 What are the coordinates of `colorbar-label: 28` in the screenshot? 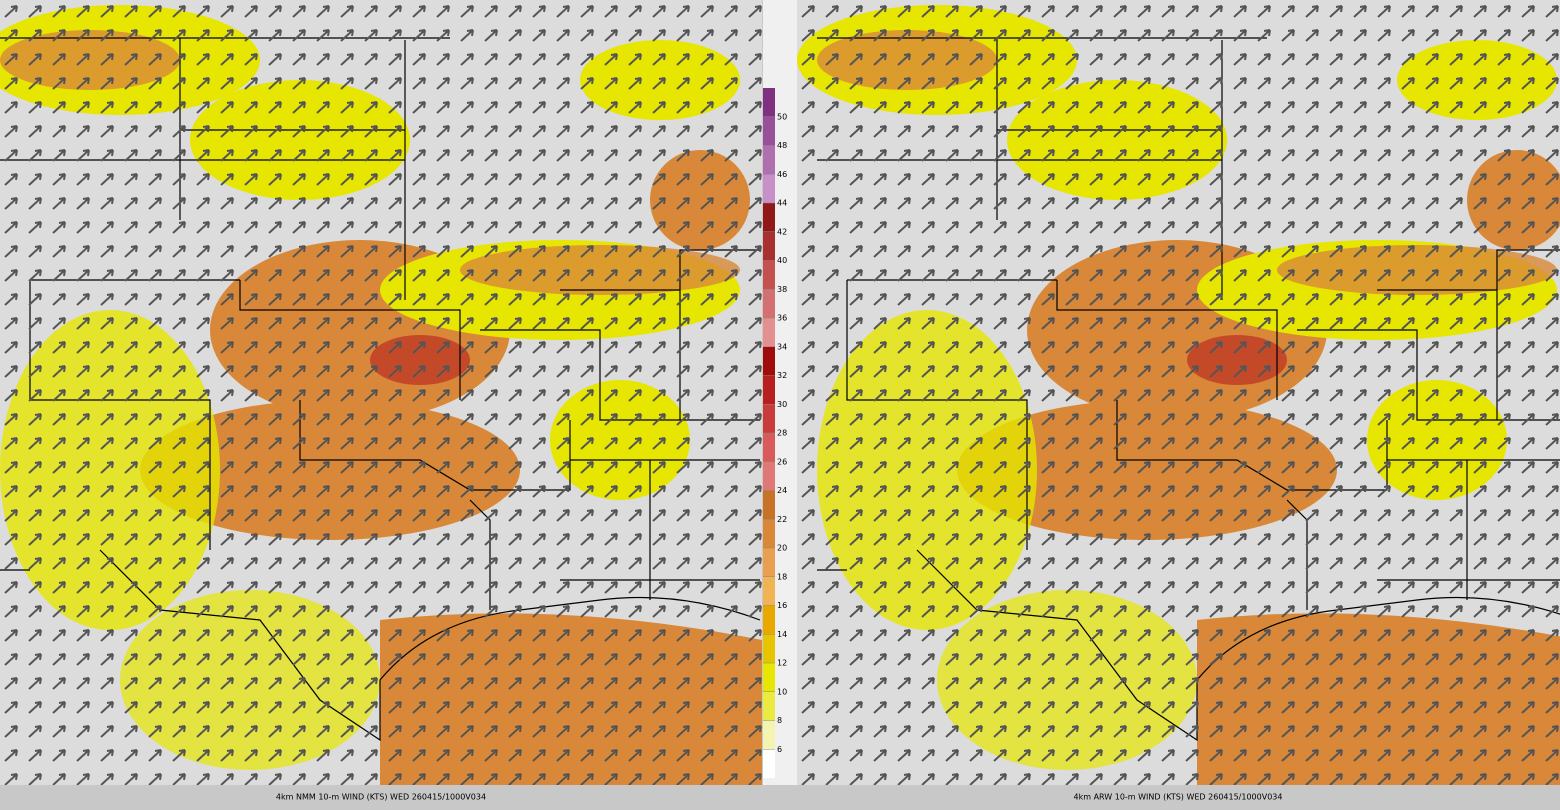 It's located at (782, 433).